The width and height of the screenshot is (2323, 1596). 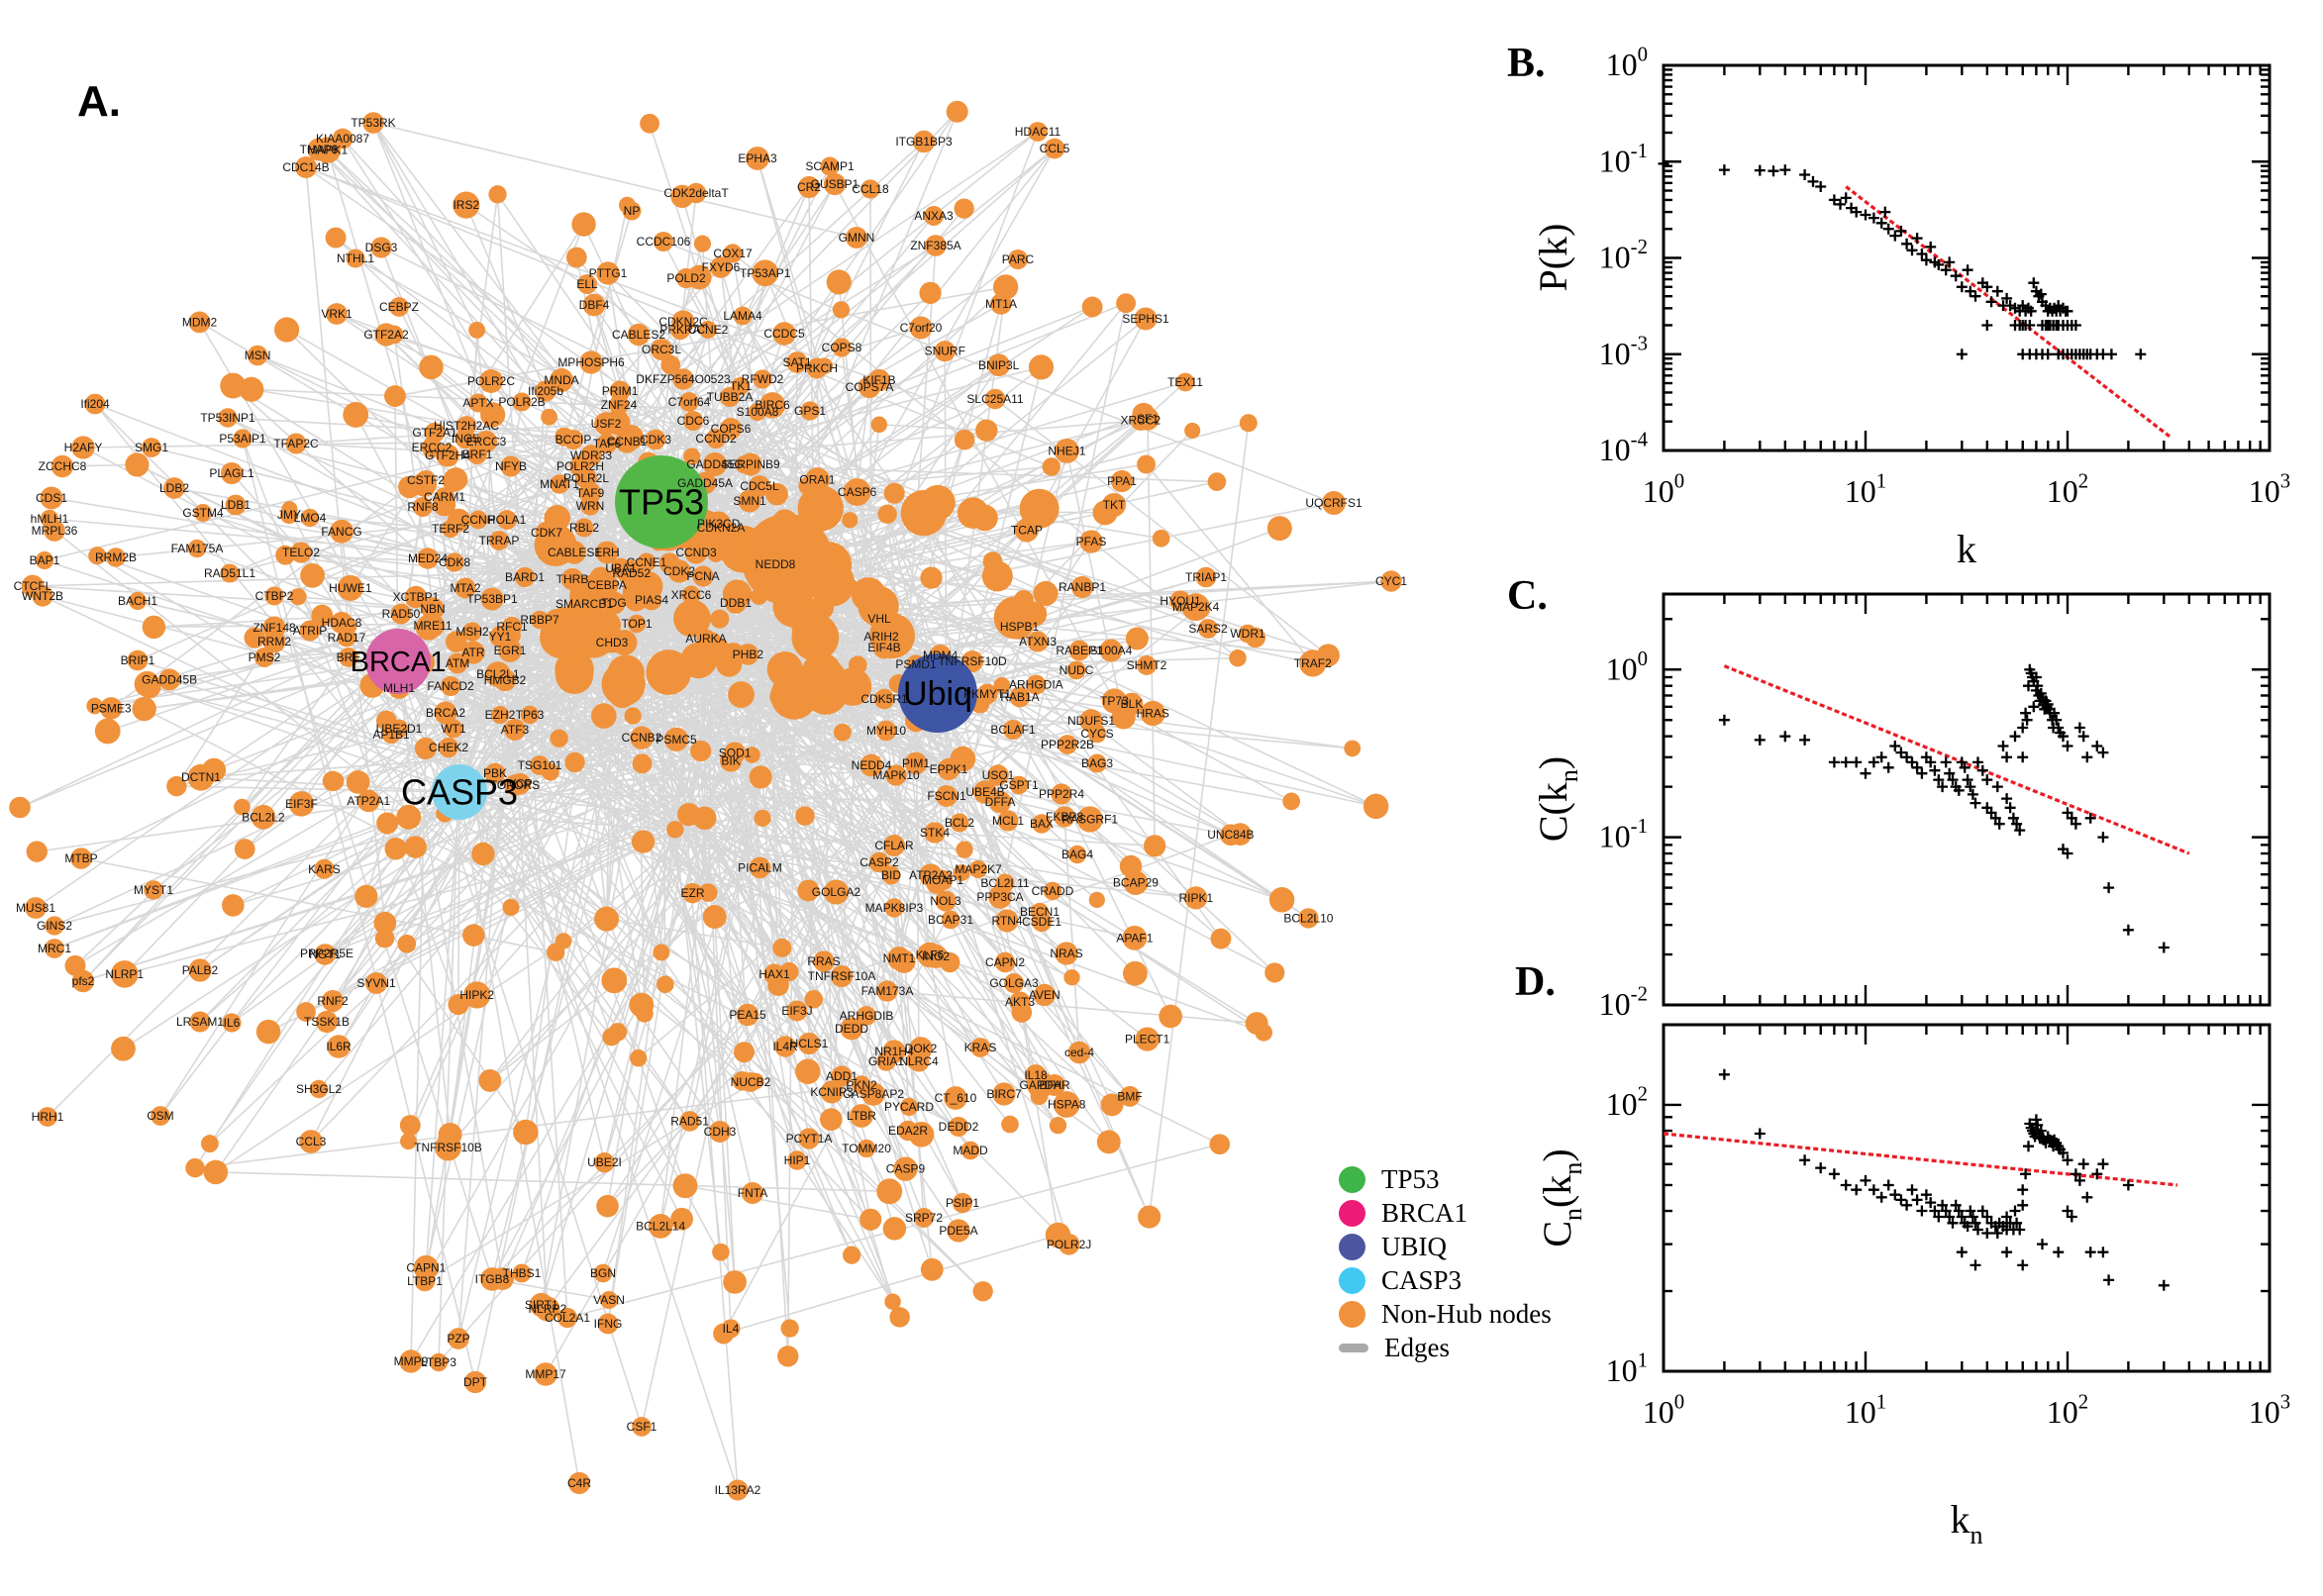 I want to click on node-label: SAT1, so click(x=796, y=362).